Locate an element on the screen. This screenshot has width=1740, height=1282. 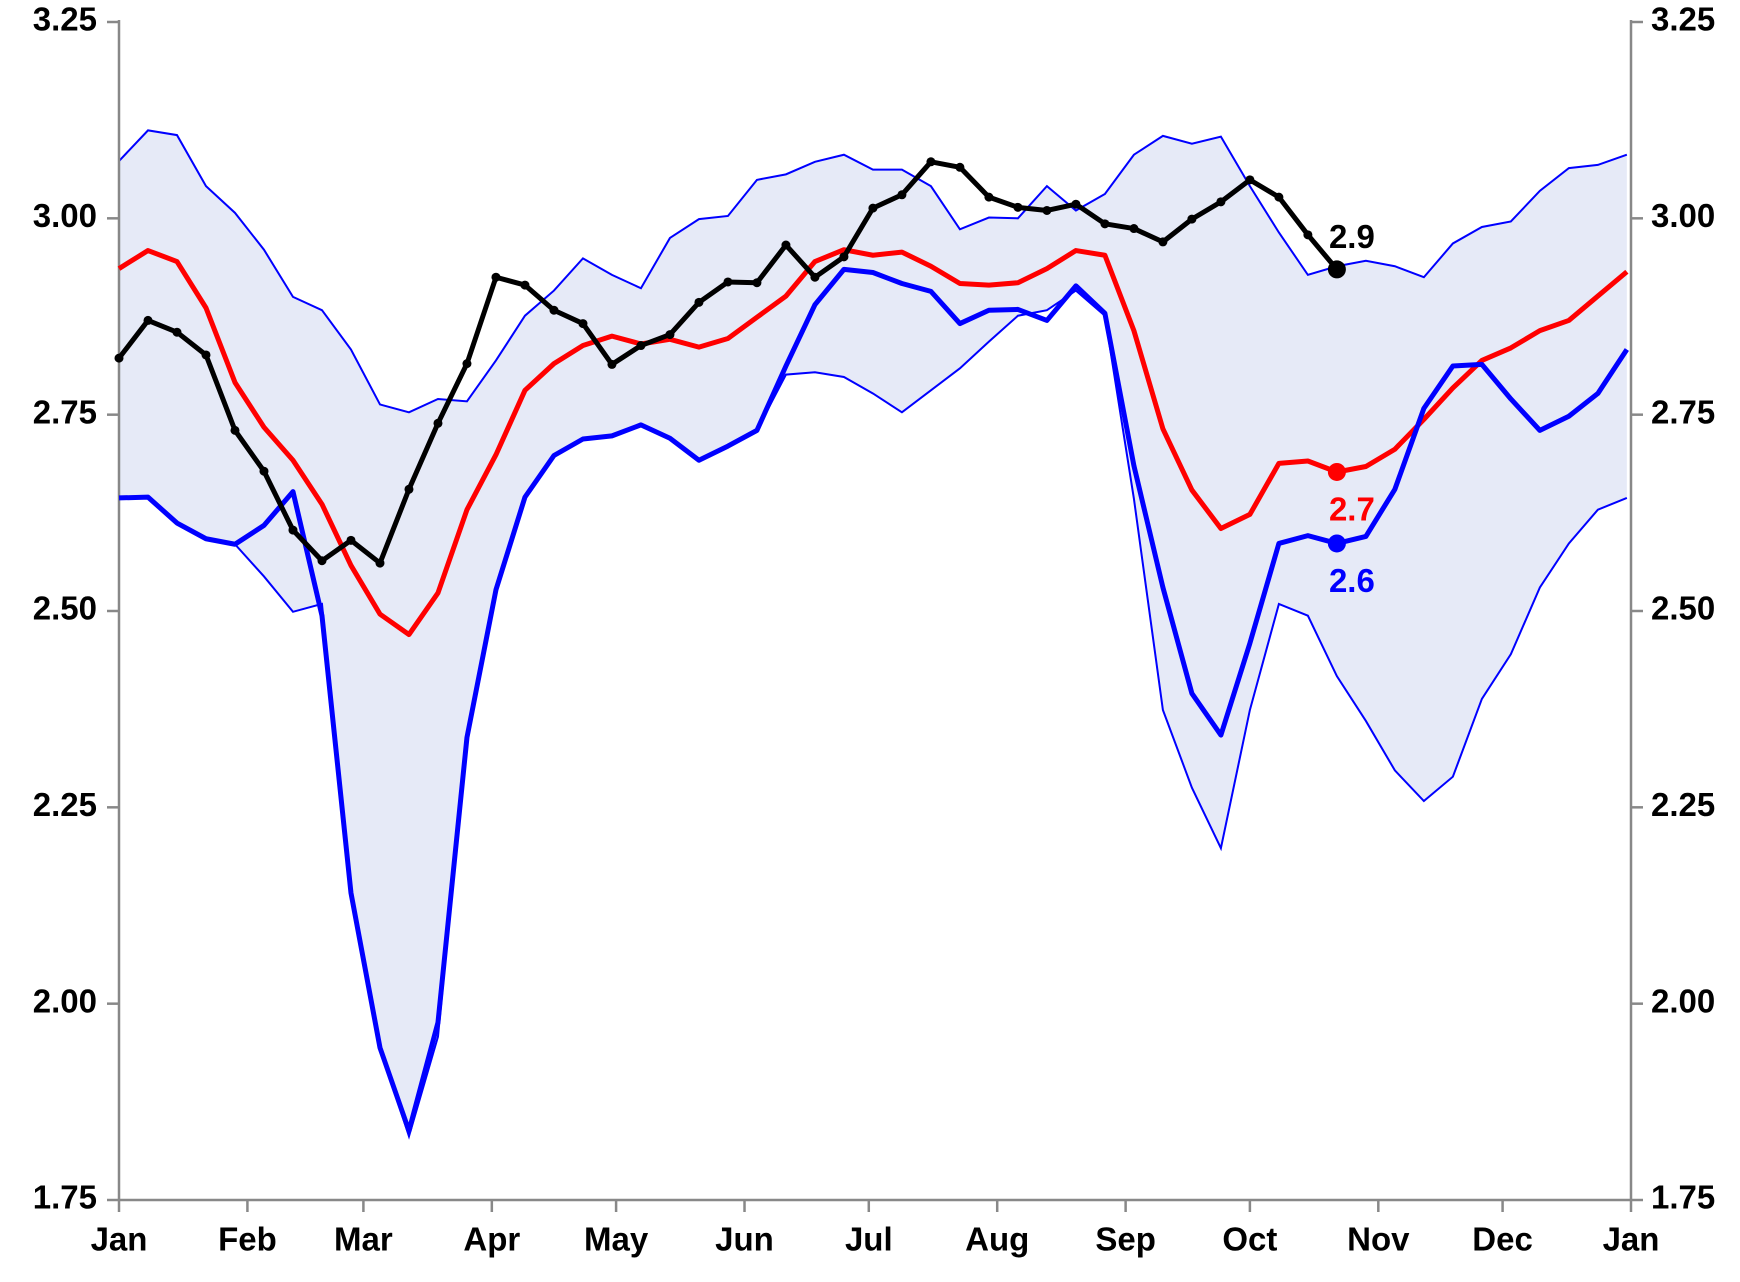
y-tick-label: 1.75 is located at coordinates (65, 1197).